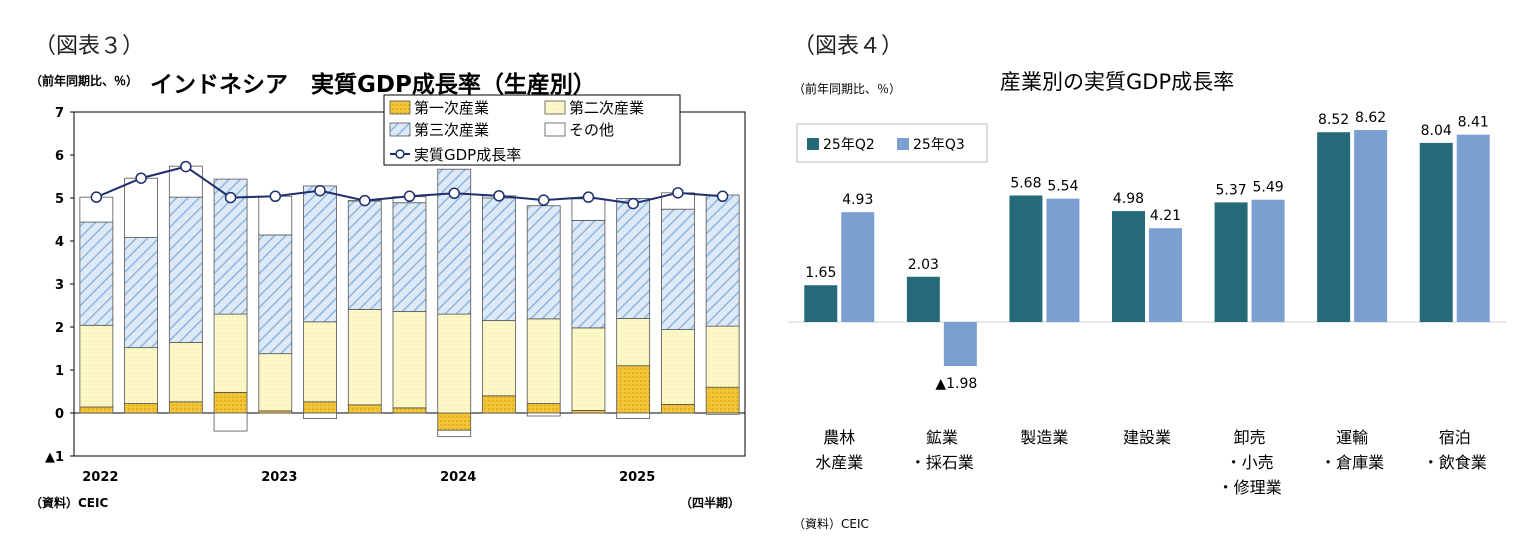 The height and width of the screenshot is (553, 1519). Describe the element at coordinates (1436, 131) in the screenshot. I see `chart4-data-label: 8.04` at that location.